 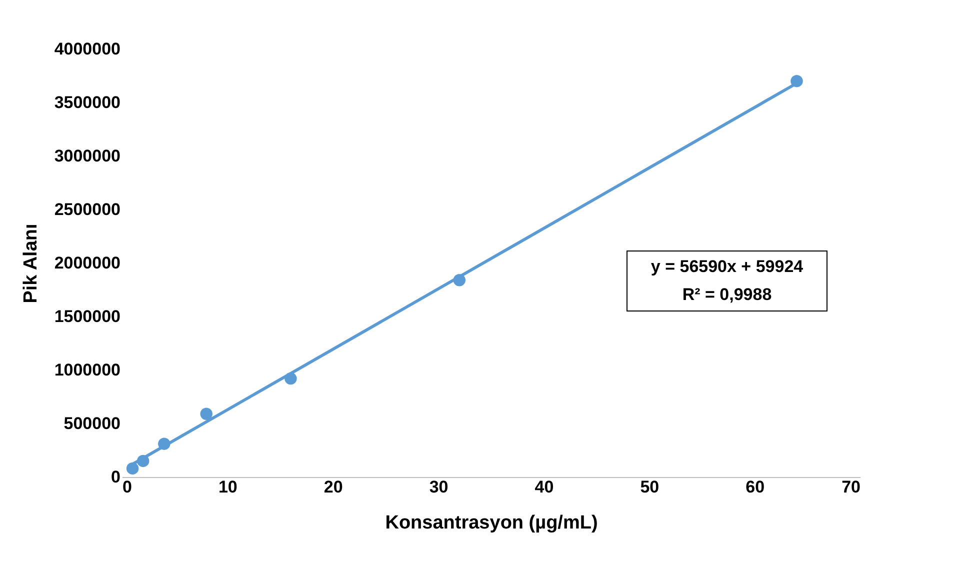 I want to click on x-tick-label: 10, so click(x=228, y=487).